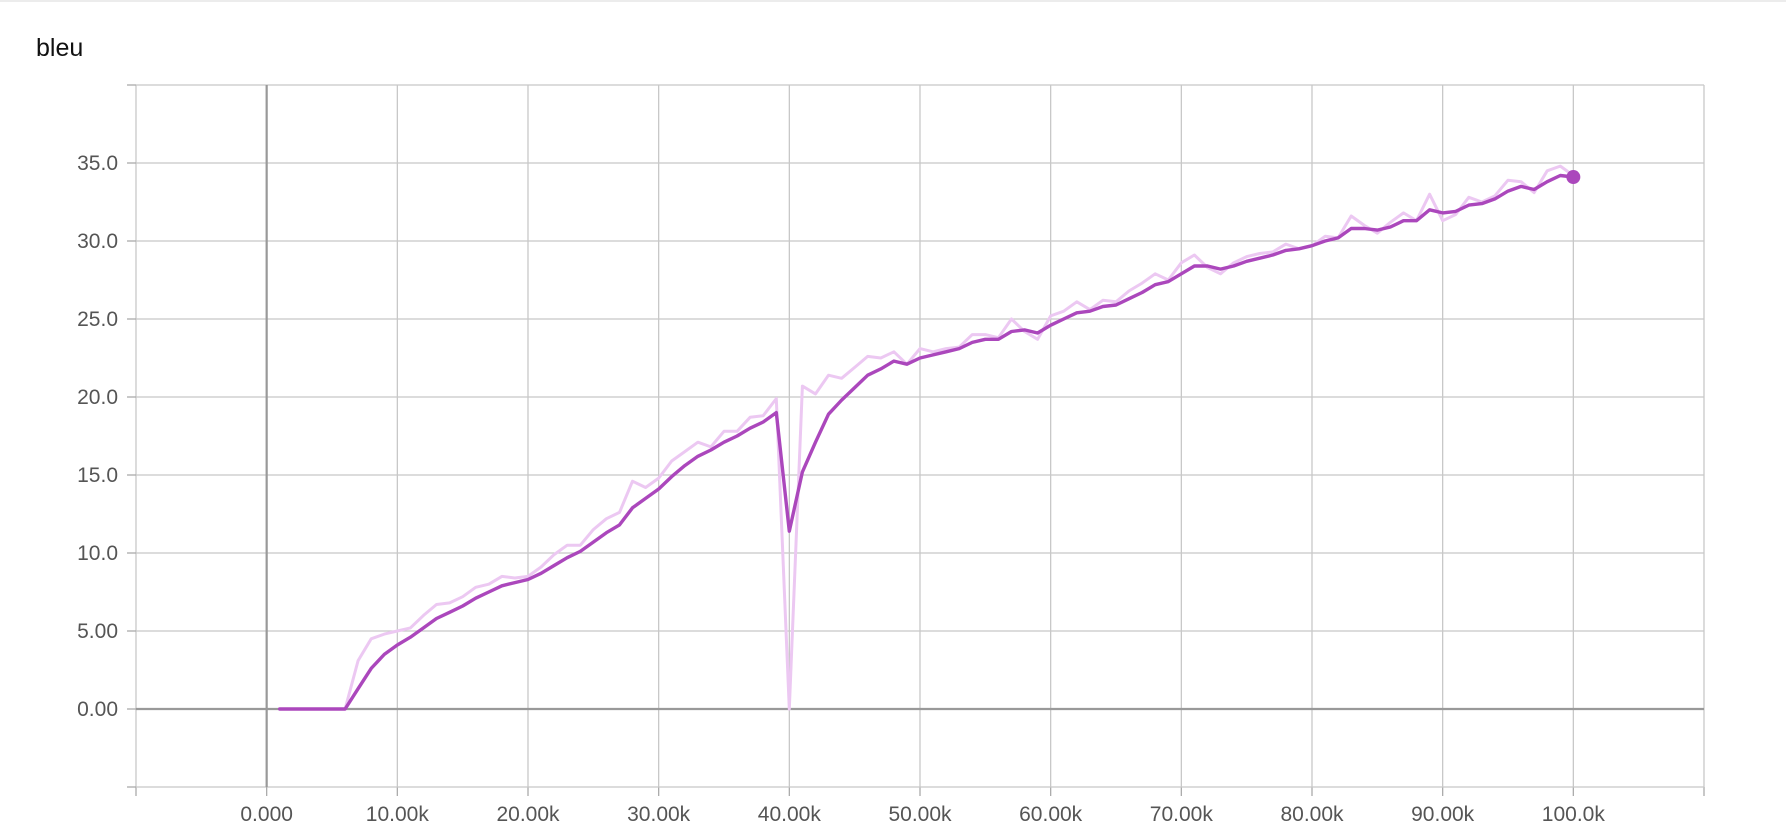 This screenshot has height=838, width=1786. I want to click on y-tick-label: 25.0, so click(97, 319).